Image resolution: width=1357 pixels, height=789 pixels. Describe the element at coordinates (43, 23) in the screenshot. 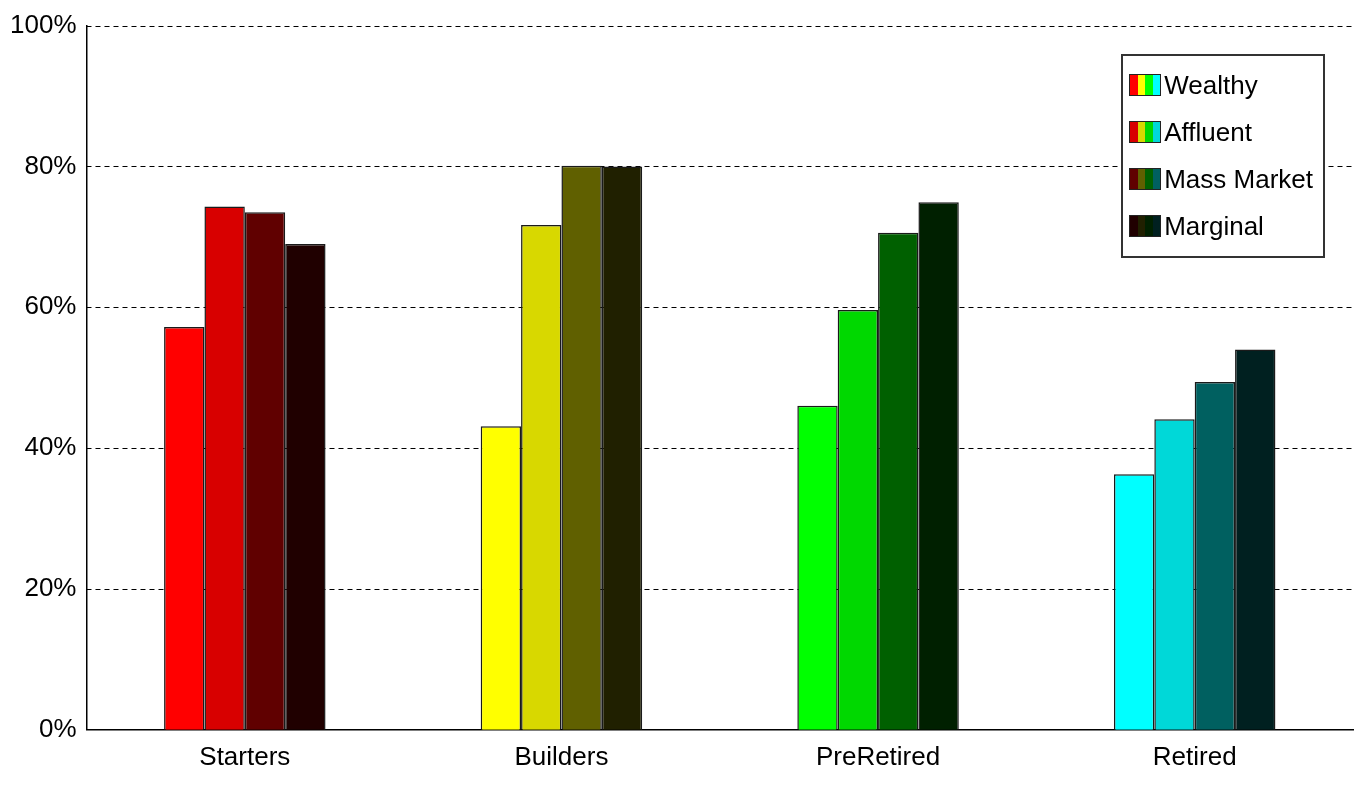

I see `y-tick-label: 100%` at that location.